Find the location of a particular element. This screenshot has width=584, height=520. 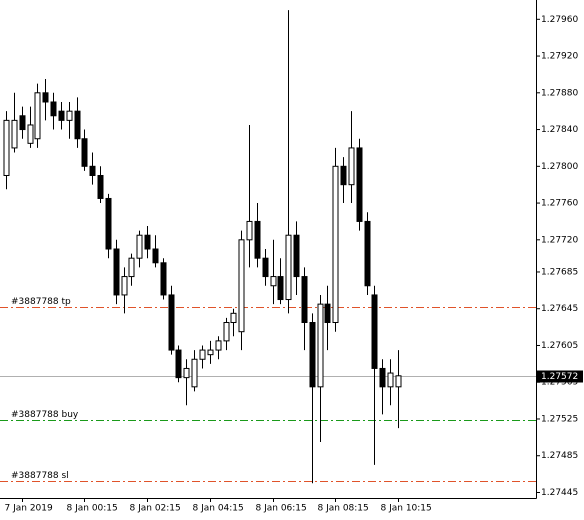

order-label: #3887788 sl is located at coordinates (40, 476).